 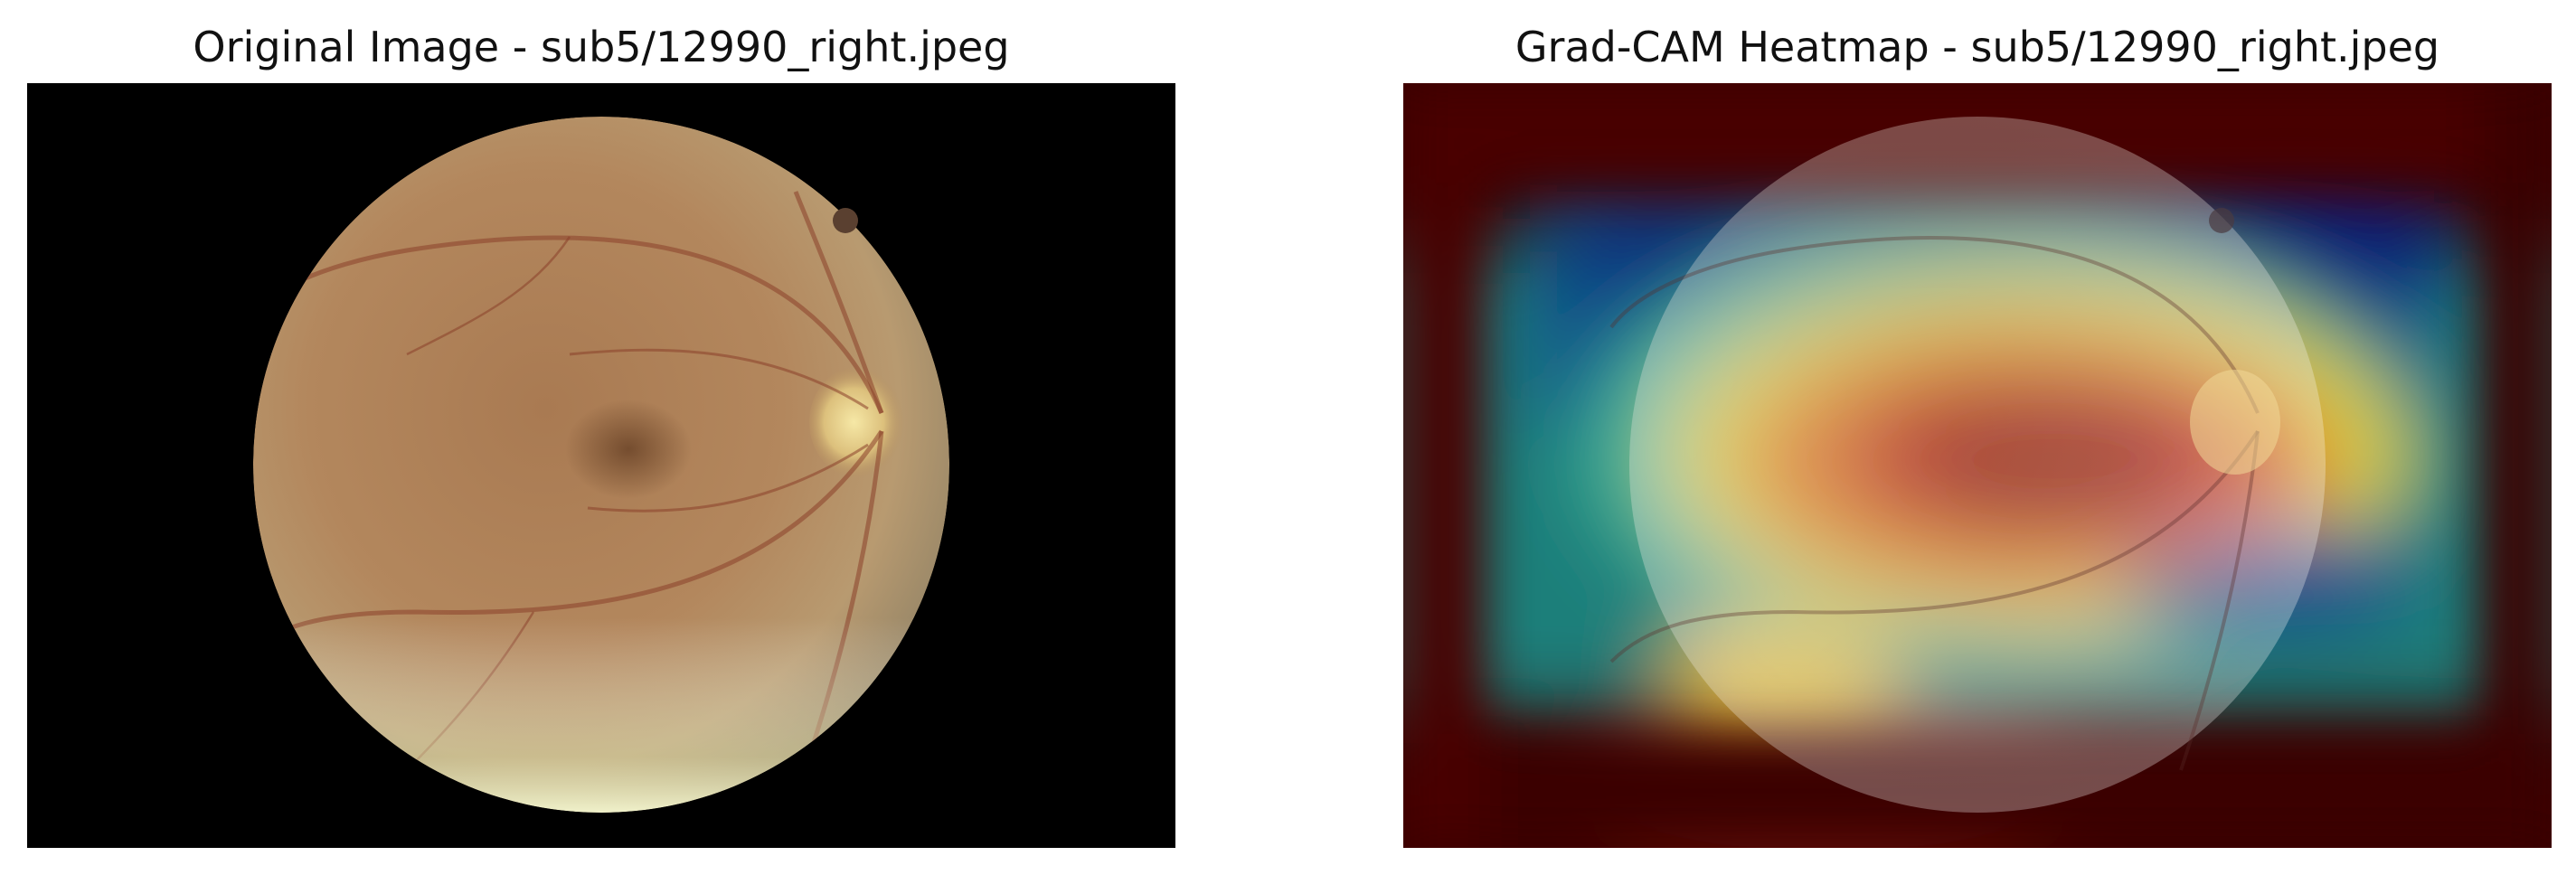 I want to click on original-image-title: Original Image - sub5/12990_right.jpeg, so click(x=601, y=47).